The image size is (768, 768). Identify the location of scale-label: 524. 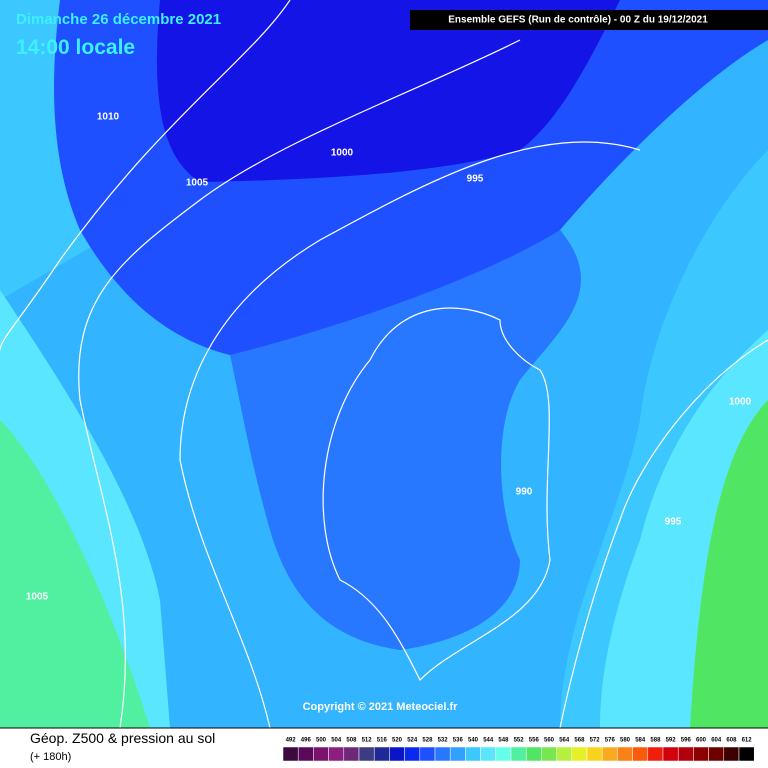
(412, 741).